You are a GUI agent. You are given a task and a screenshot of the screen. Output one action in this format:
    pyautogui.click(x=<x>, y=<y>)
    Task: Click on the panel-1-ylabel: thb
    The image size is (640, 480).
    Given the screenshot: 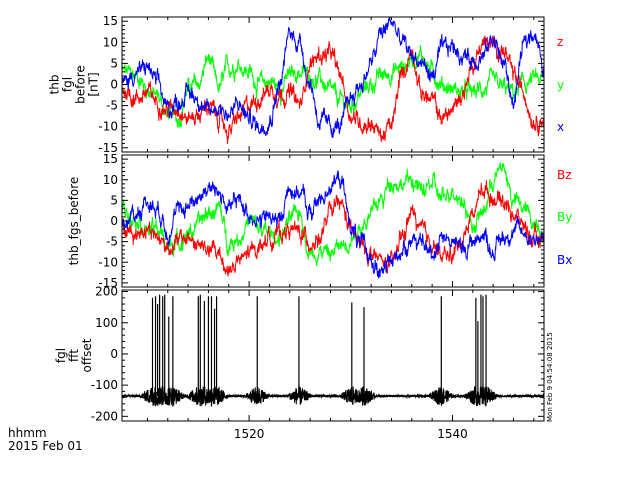 What is the action you would take?
    pyautogui.click(x=55, y=85)
    